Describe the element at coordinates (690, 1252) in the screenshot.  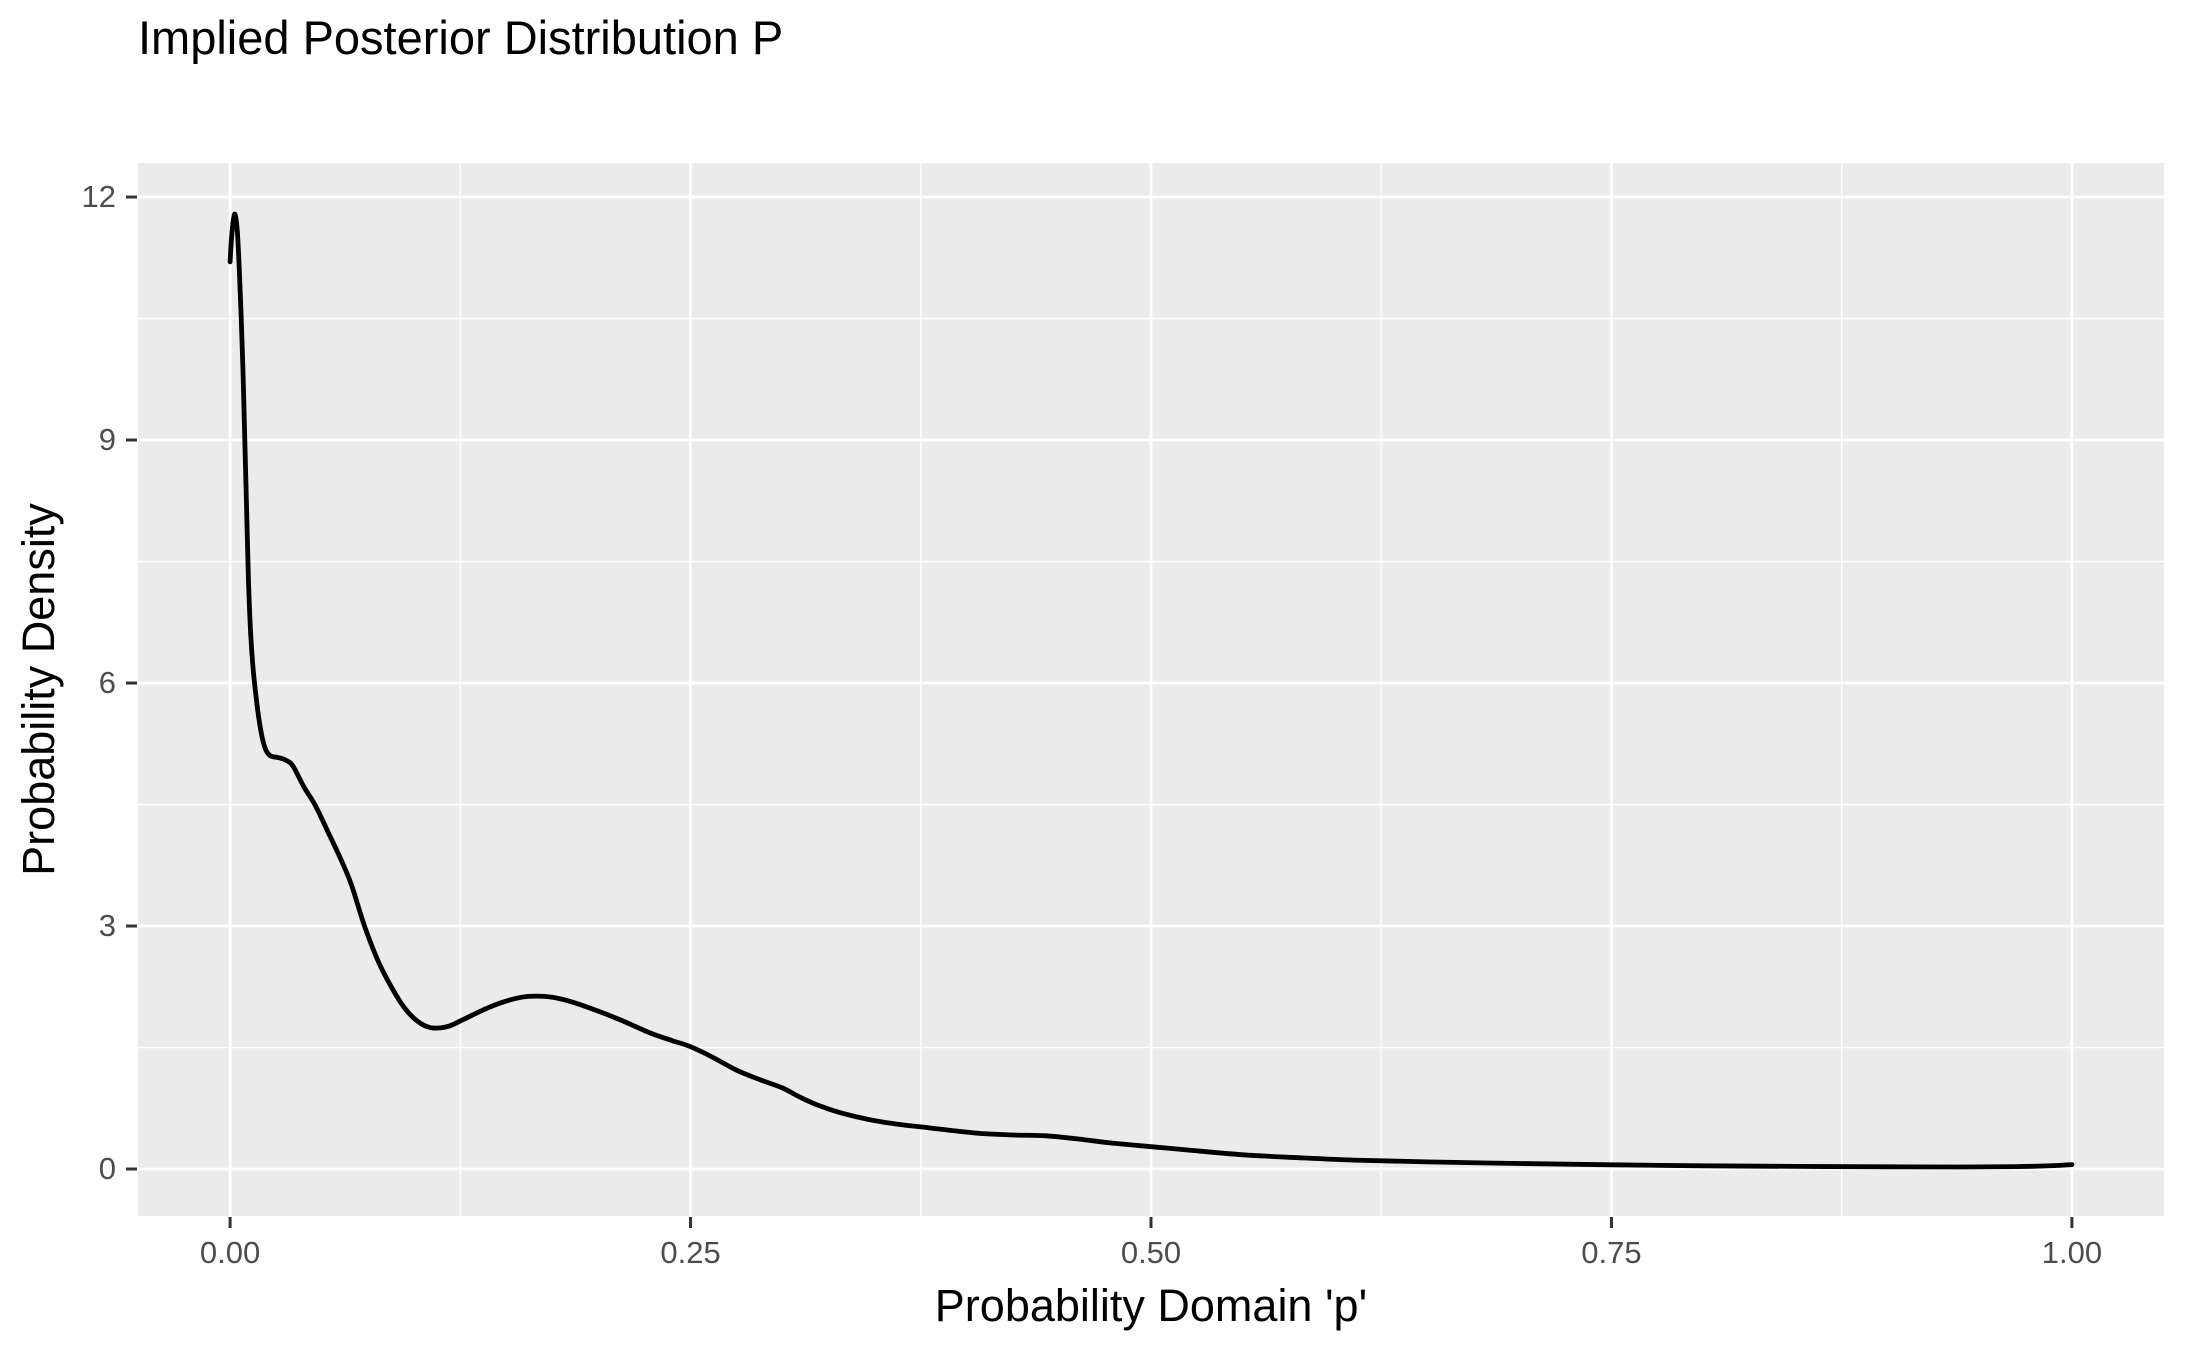
I see `x-tick-label: 0.25` at that location.